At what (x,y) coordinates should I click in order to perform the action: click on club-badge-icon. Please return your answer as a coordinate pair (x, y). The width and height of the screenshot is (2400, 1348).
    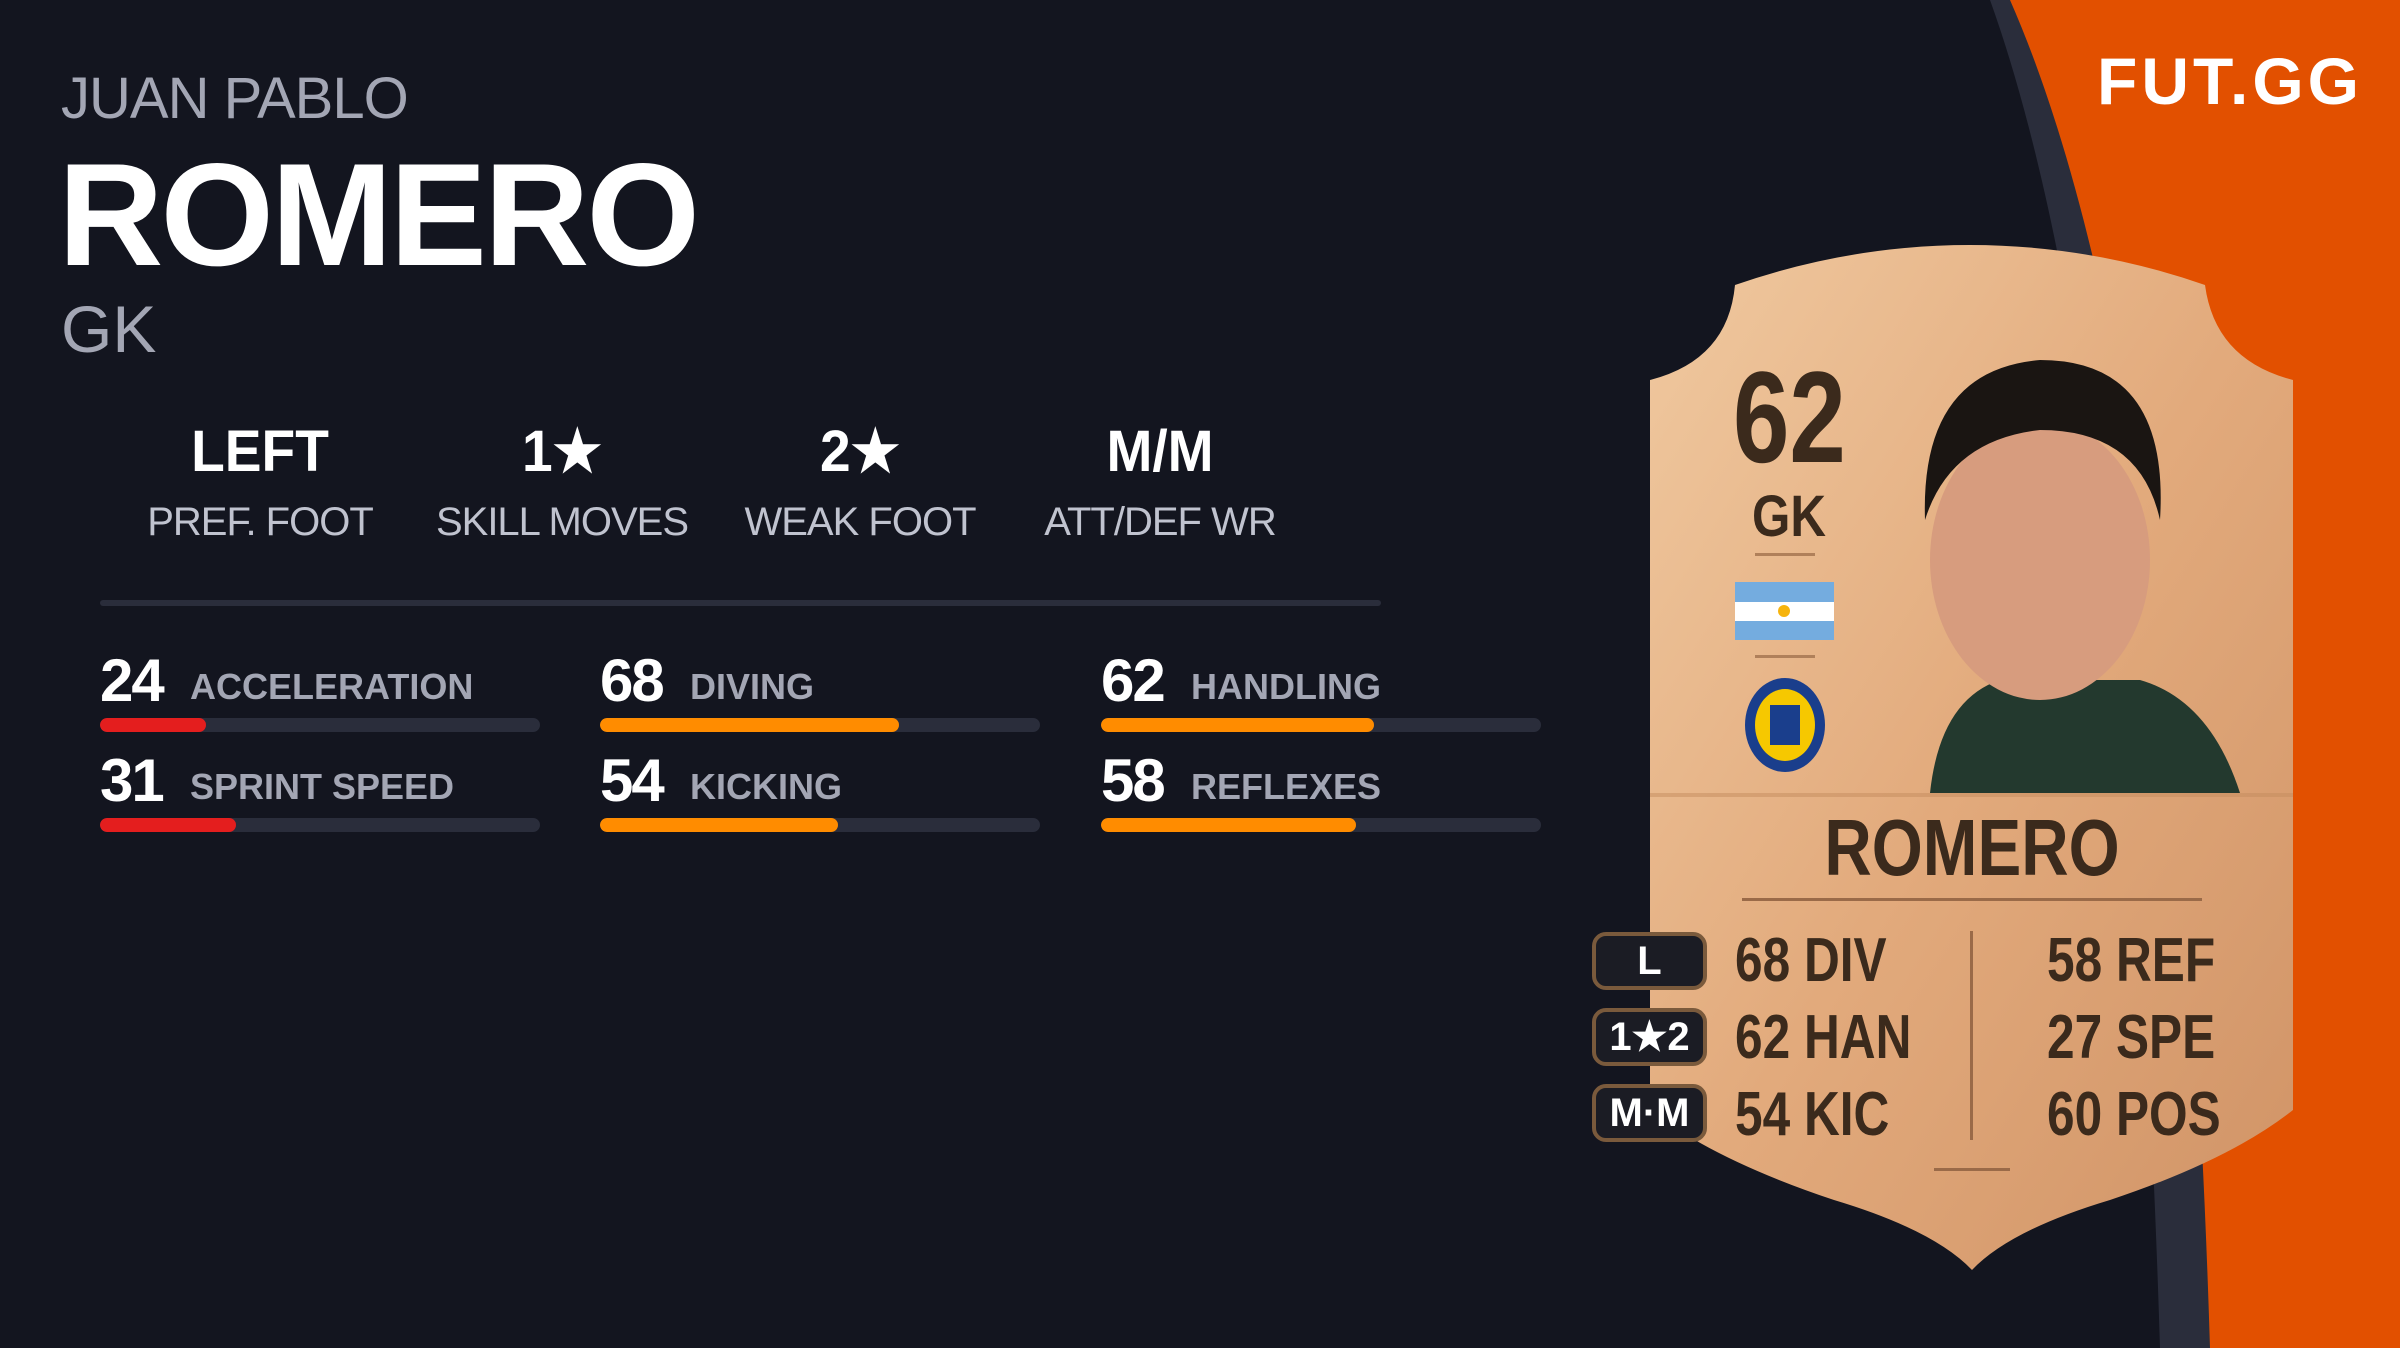
    Looking at the image, I should click on (1785, 725).